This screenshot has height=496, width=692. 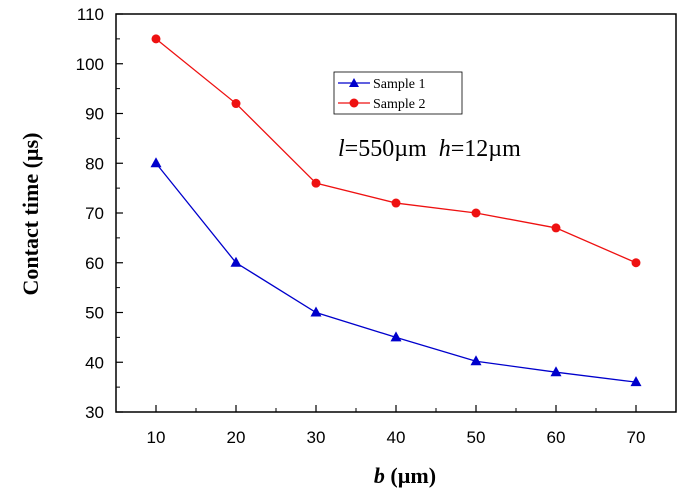 I want to click on y-tick-label: 40, so click(x=94, y=362).